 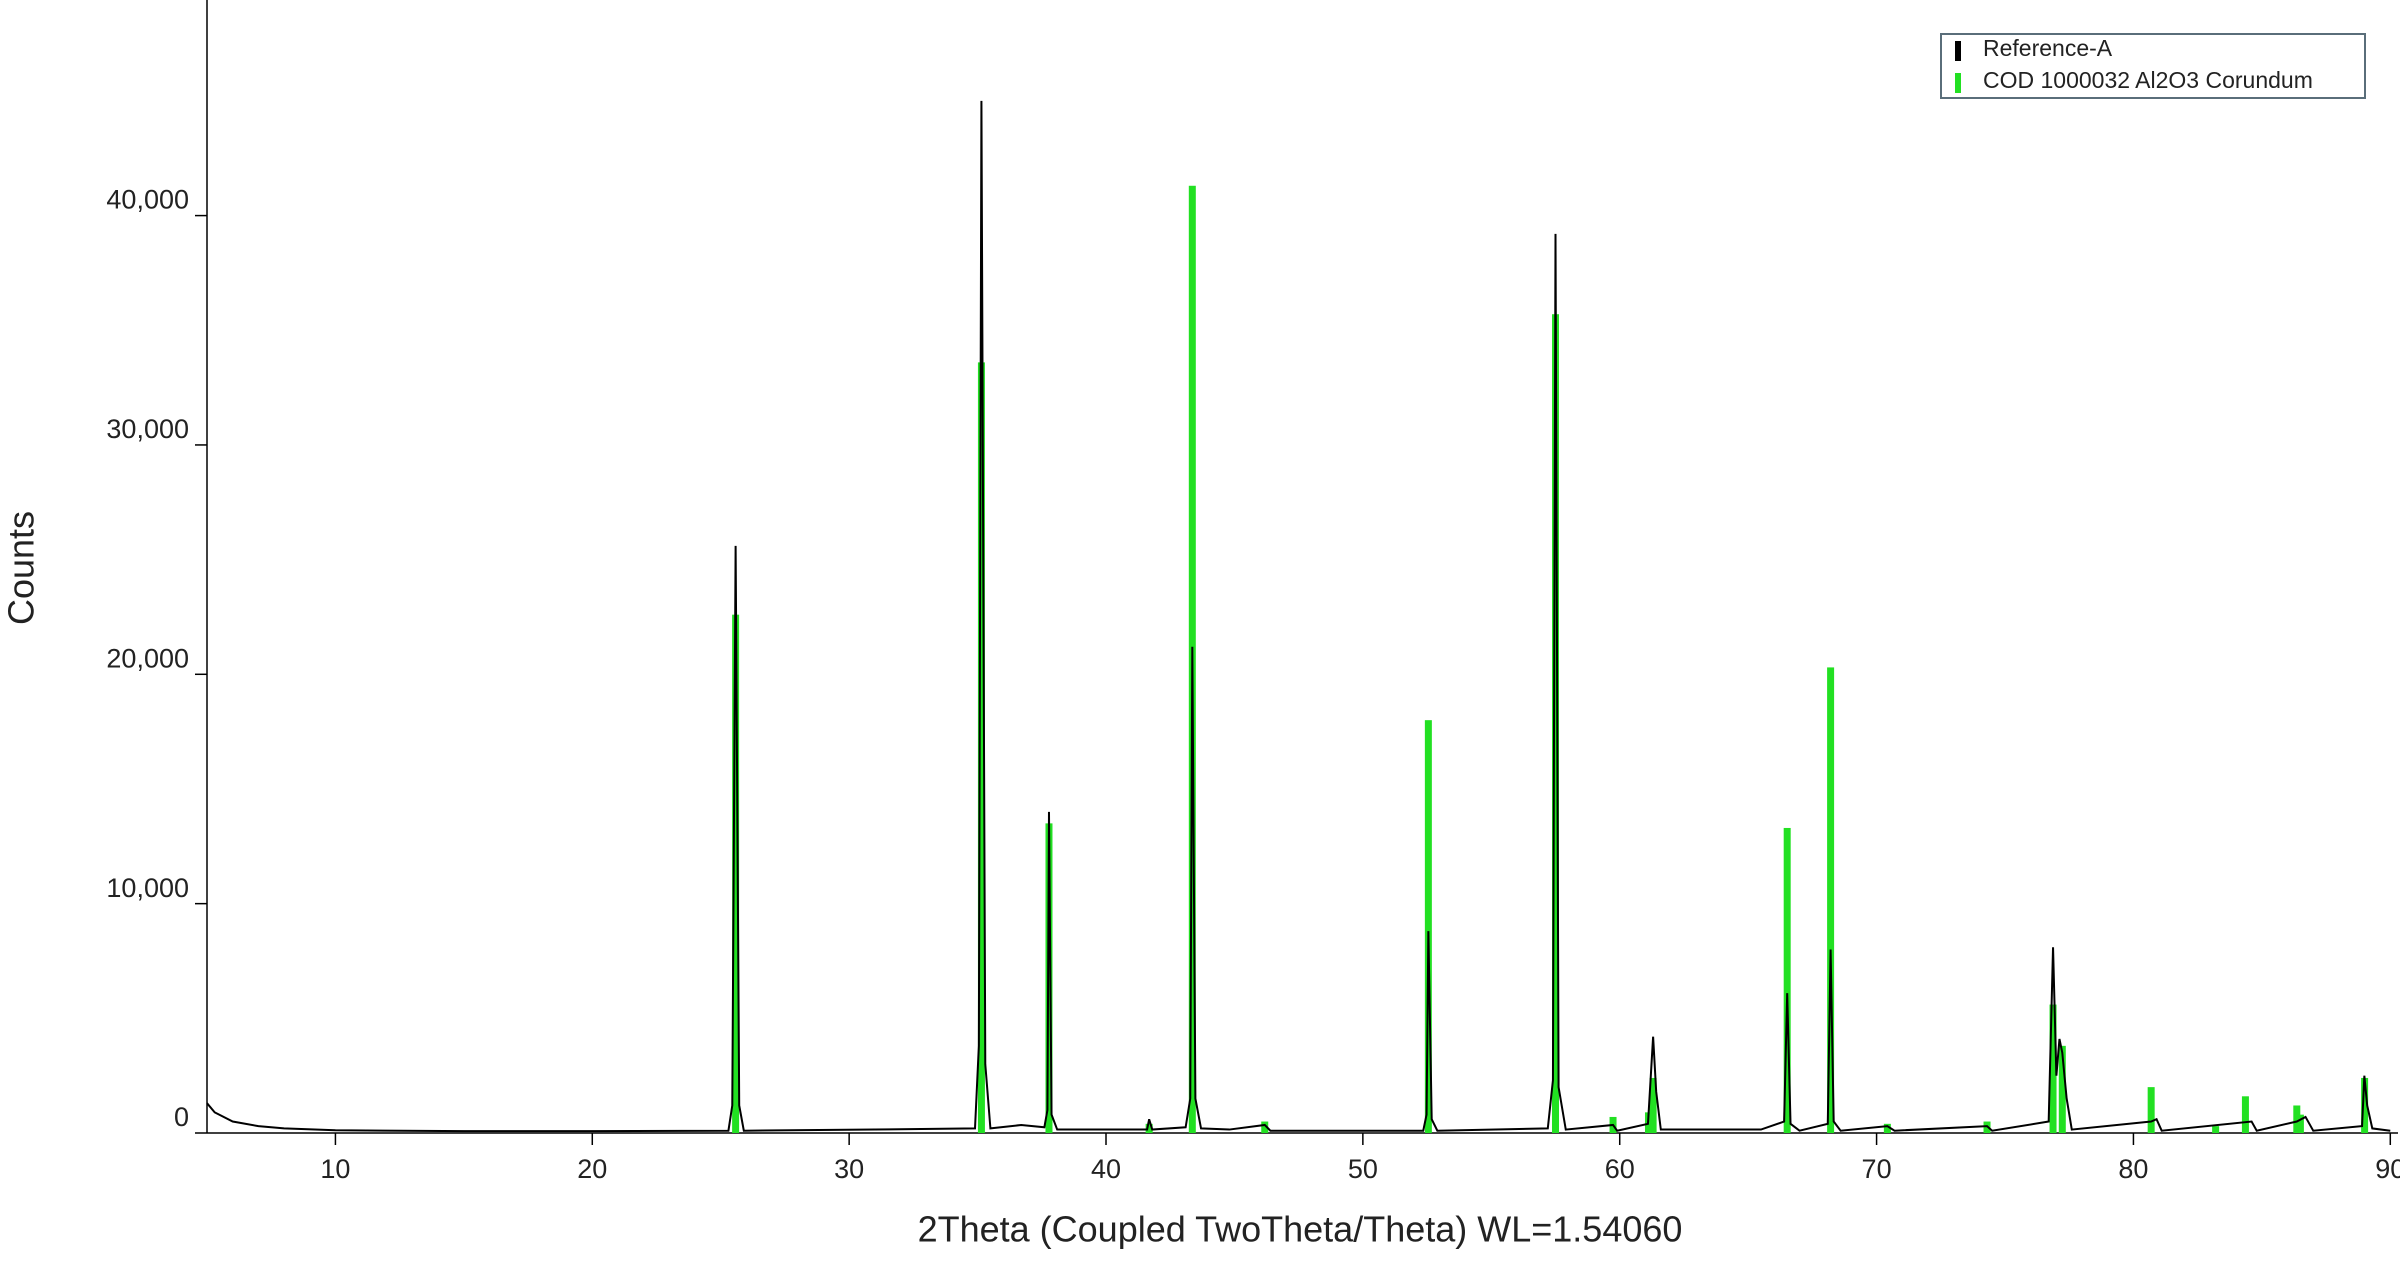 What do you see at coordinates (21, 568) in the screenshot?
I see `y-axis-title: Counts` at bounding box center [21, 568].